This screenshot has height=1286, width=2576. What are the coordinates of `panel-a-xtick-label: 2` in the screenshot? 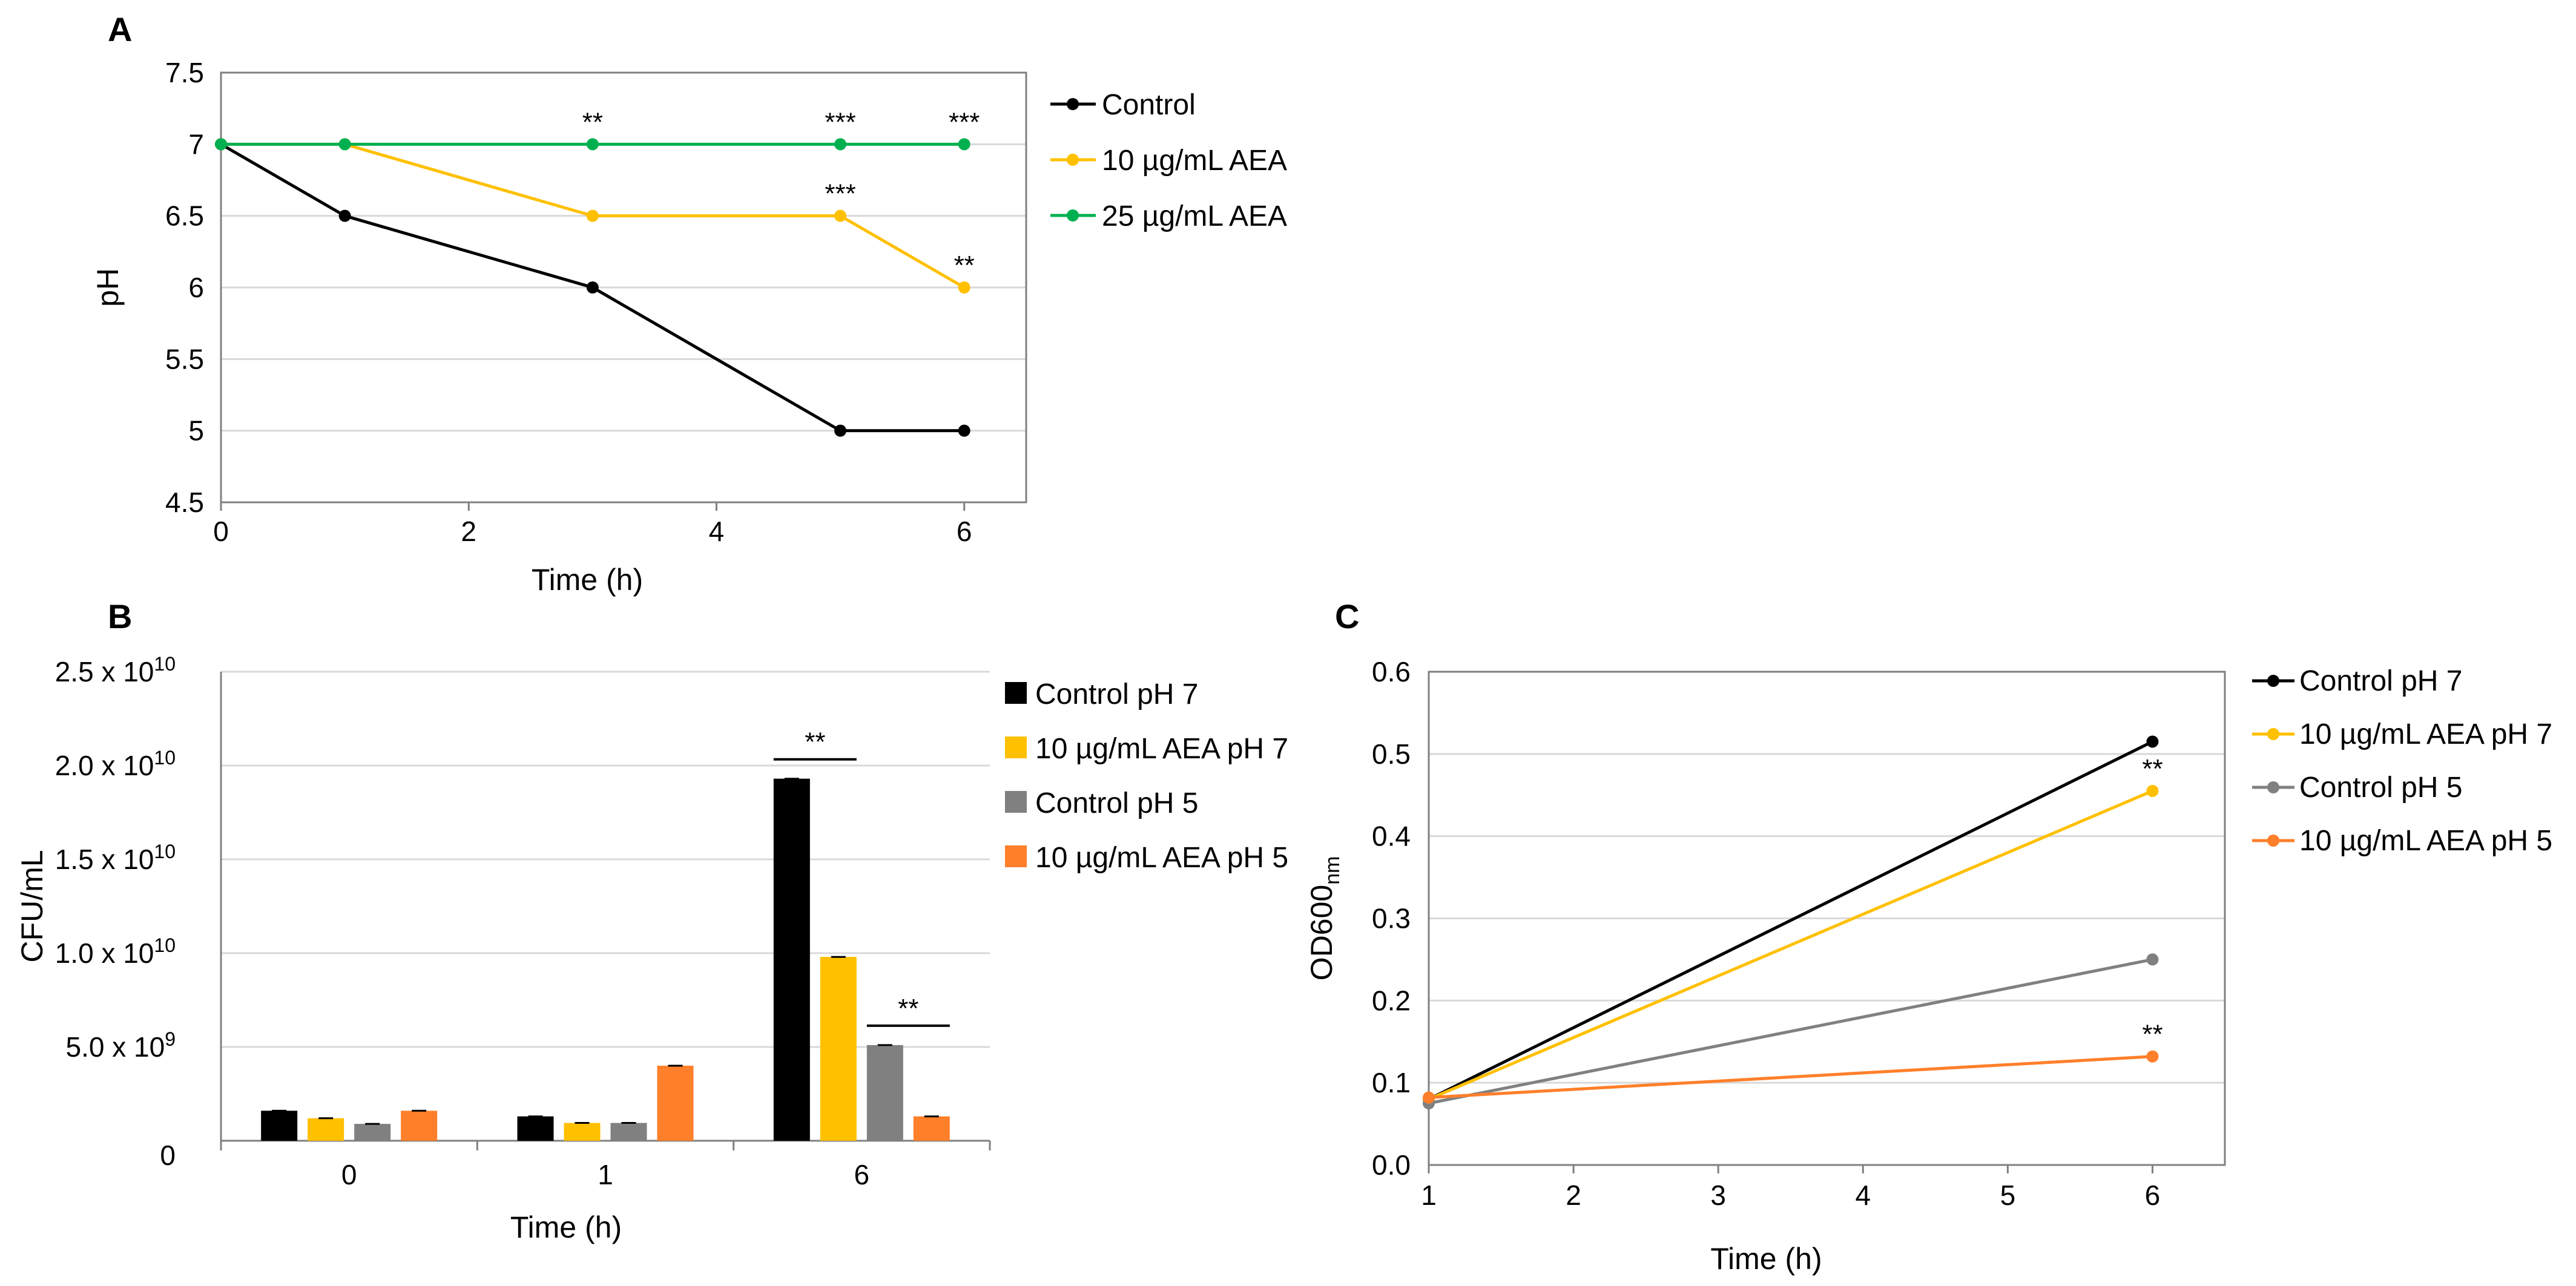 It's located at (468, 531).